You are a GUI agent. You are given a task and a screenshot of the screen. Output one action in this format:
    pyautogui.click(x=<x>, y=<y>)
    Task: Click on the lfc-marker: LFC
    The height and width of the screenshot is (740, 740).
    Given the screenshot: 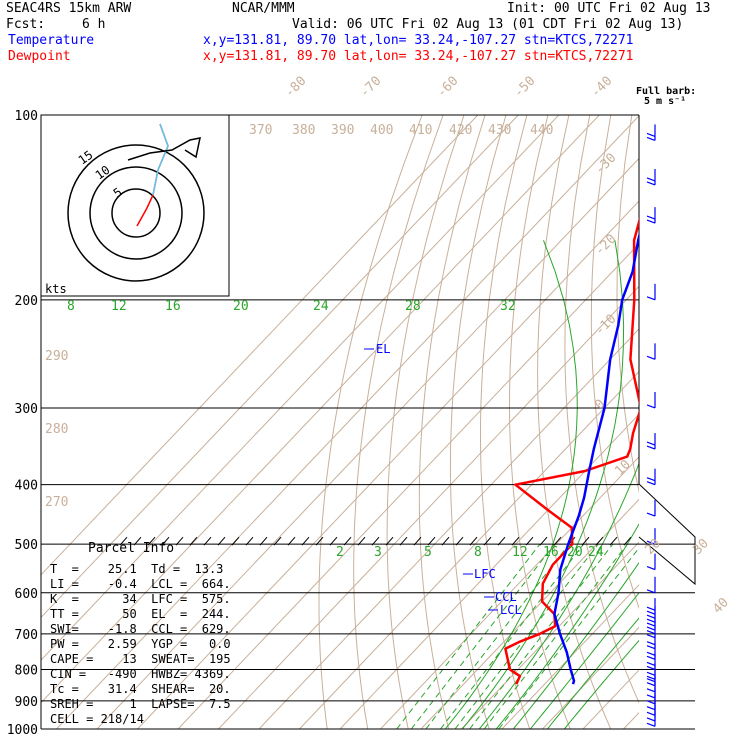 What is the action you would take?
    pyautogui.click(x=485, y=574)
    